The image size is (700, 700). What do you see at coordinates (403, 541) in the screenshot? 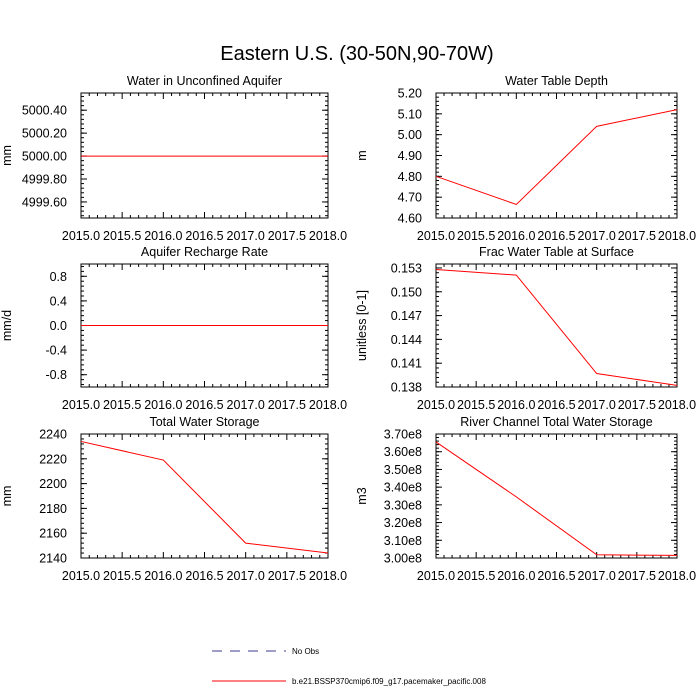
I see `y-tick-label: 3.10e8` at bounding box center [403, 541].